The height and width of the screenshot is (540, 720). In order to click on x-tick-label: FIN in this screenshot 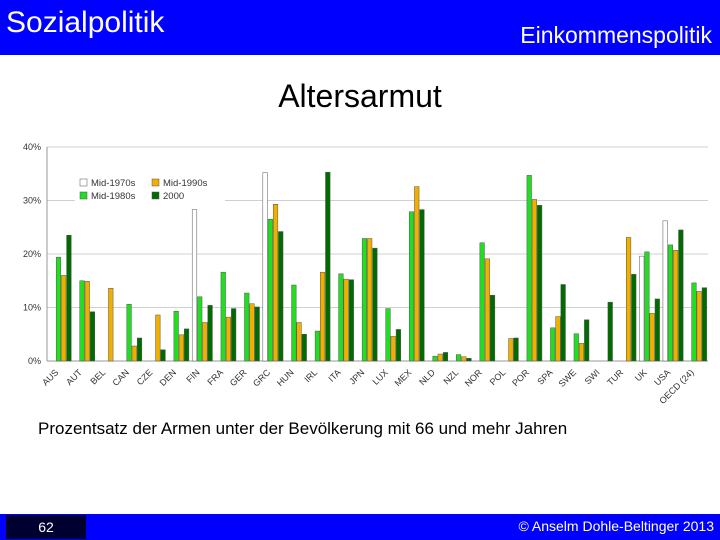, I will do `click(192, 375)`.